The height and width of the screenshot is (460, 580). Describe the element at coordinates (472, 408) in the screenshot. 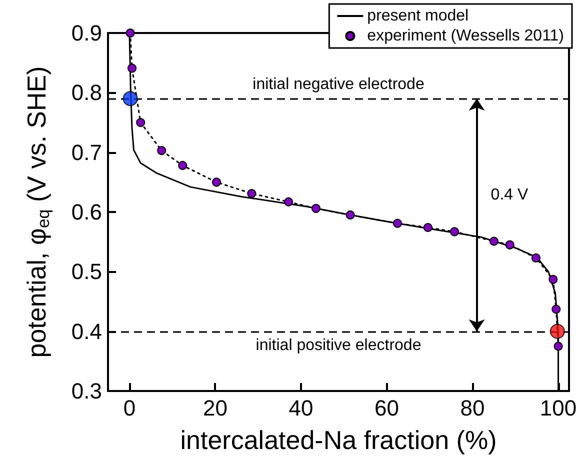

I see `x-tick-label: 80` at that location.